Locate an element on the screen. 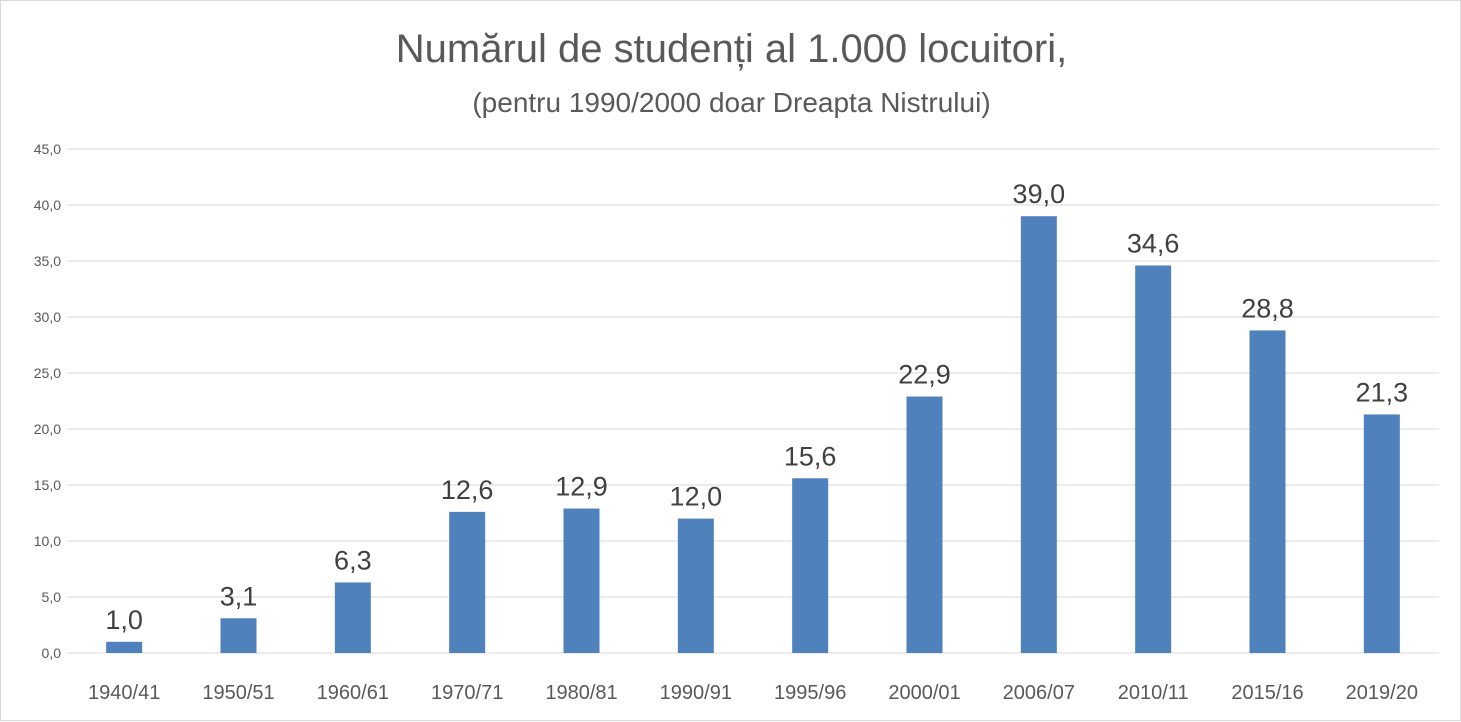  data-label: 6,3 is located at coordinates (353, 560).